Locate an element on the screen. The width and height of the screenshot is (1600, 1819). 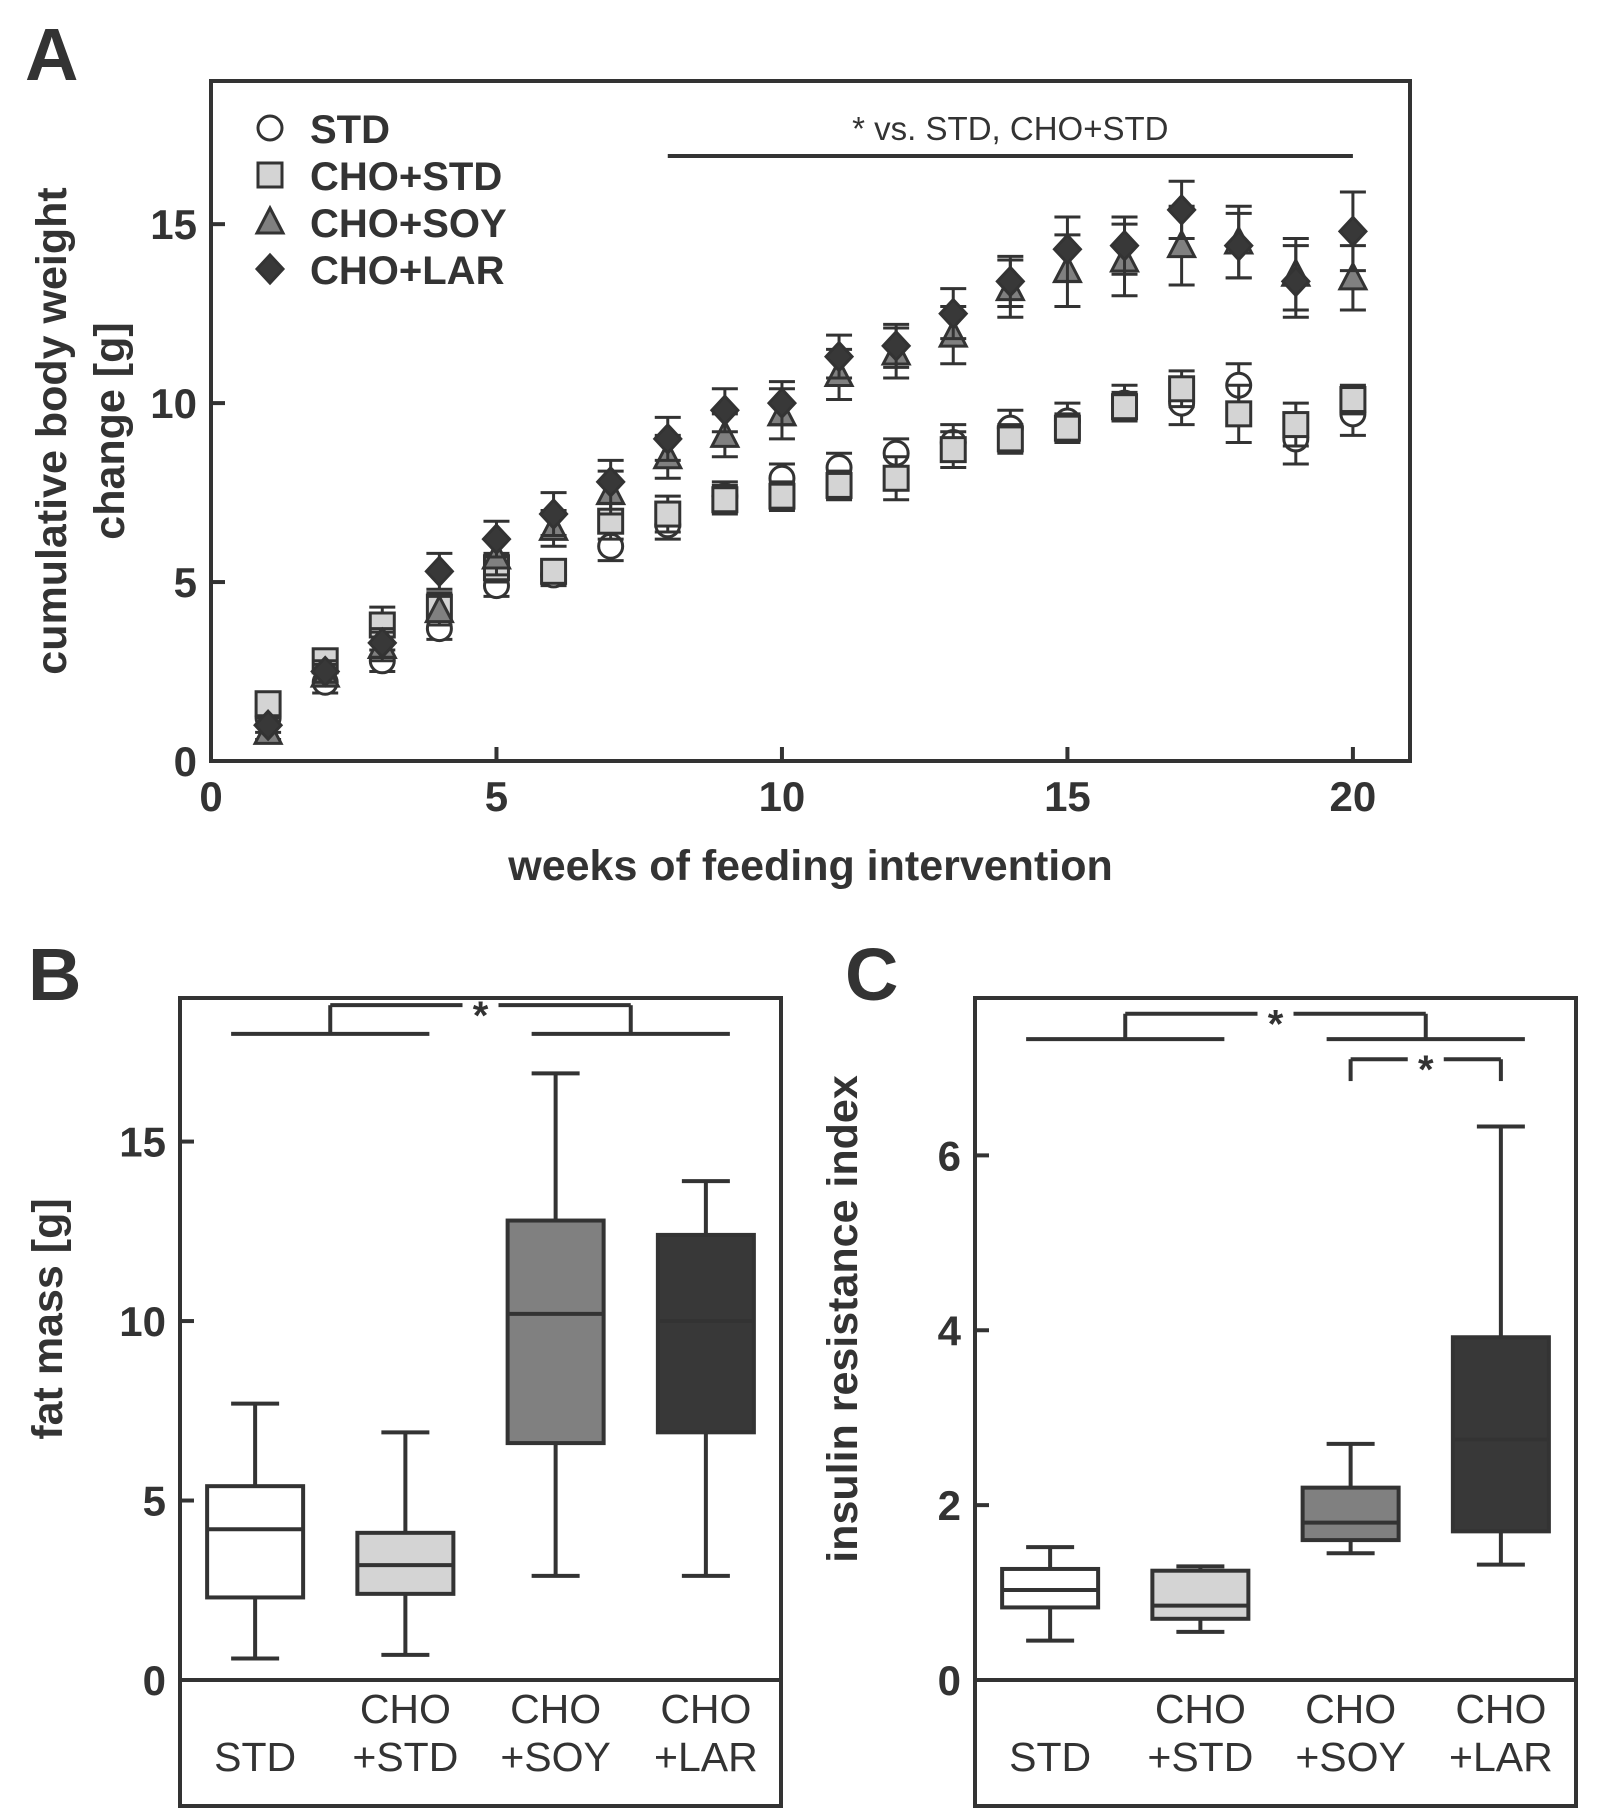
y-axis-title: change [g] is located at coordinates (110, 430).